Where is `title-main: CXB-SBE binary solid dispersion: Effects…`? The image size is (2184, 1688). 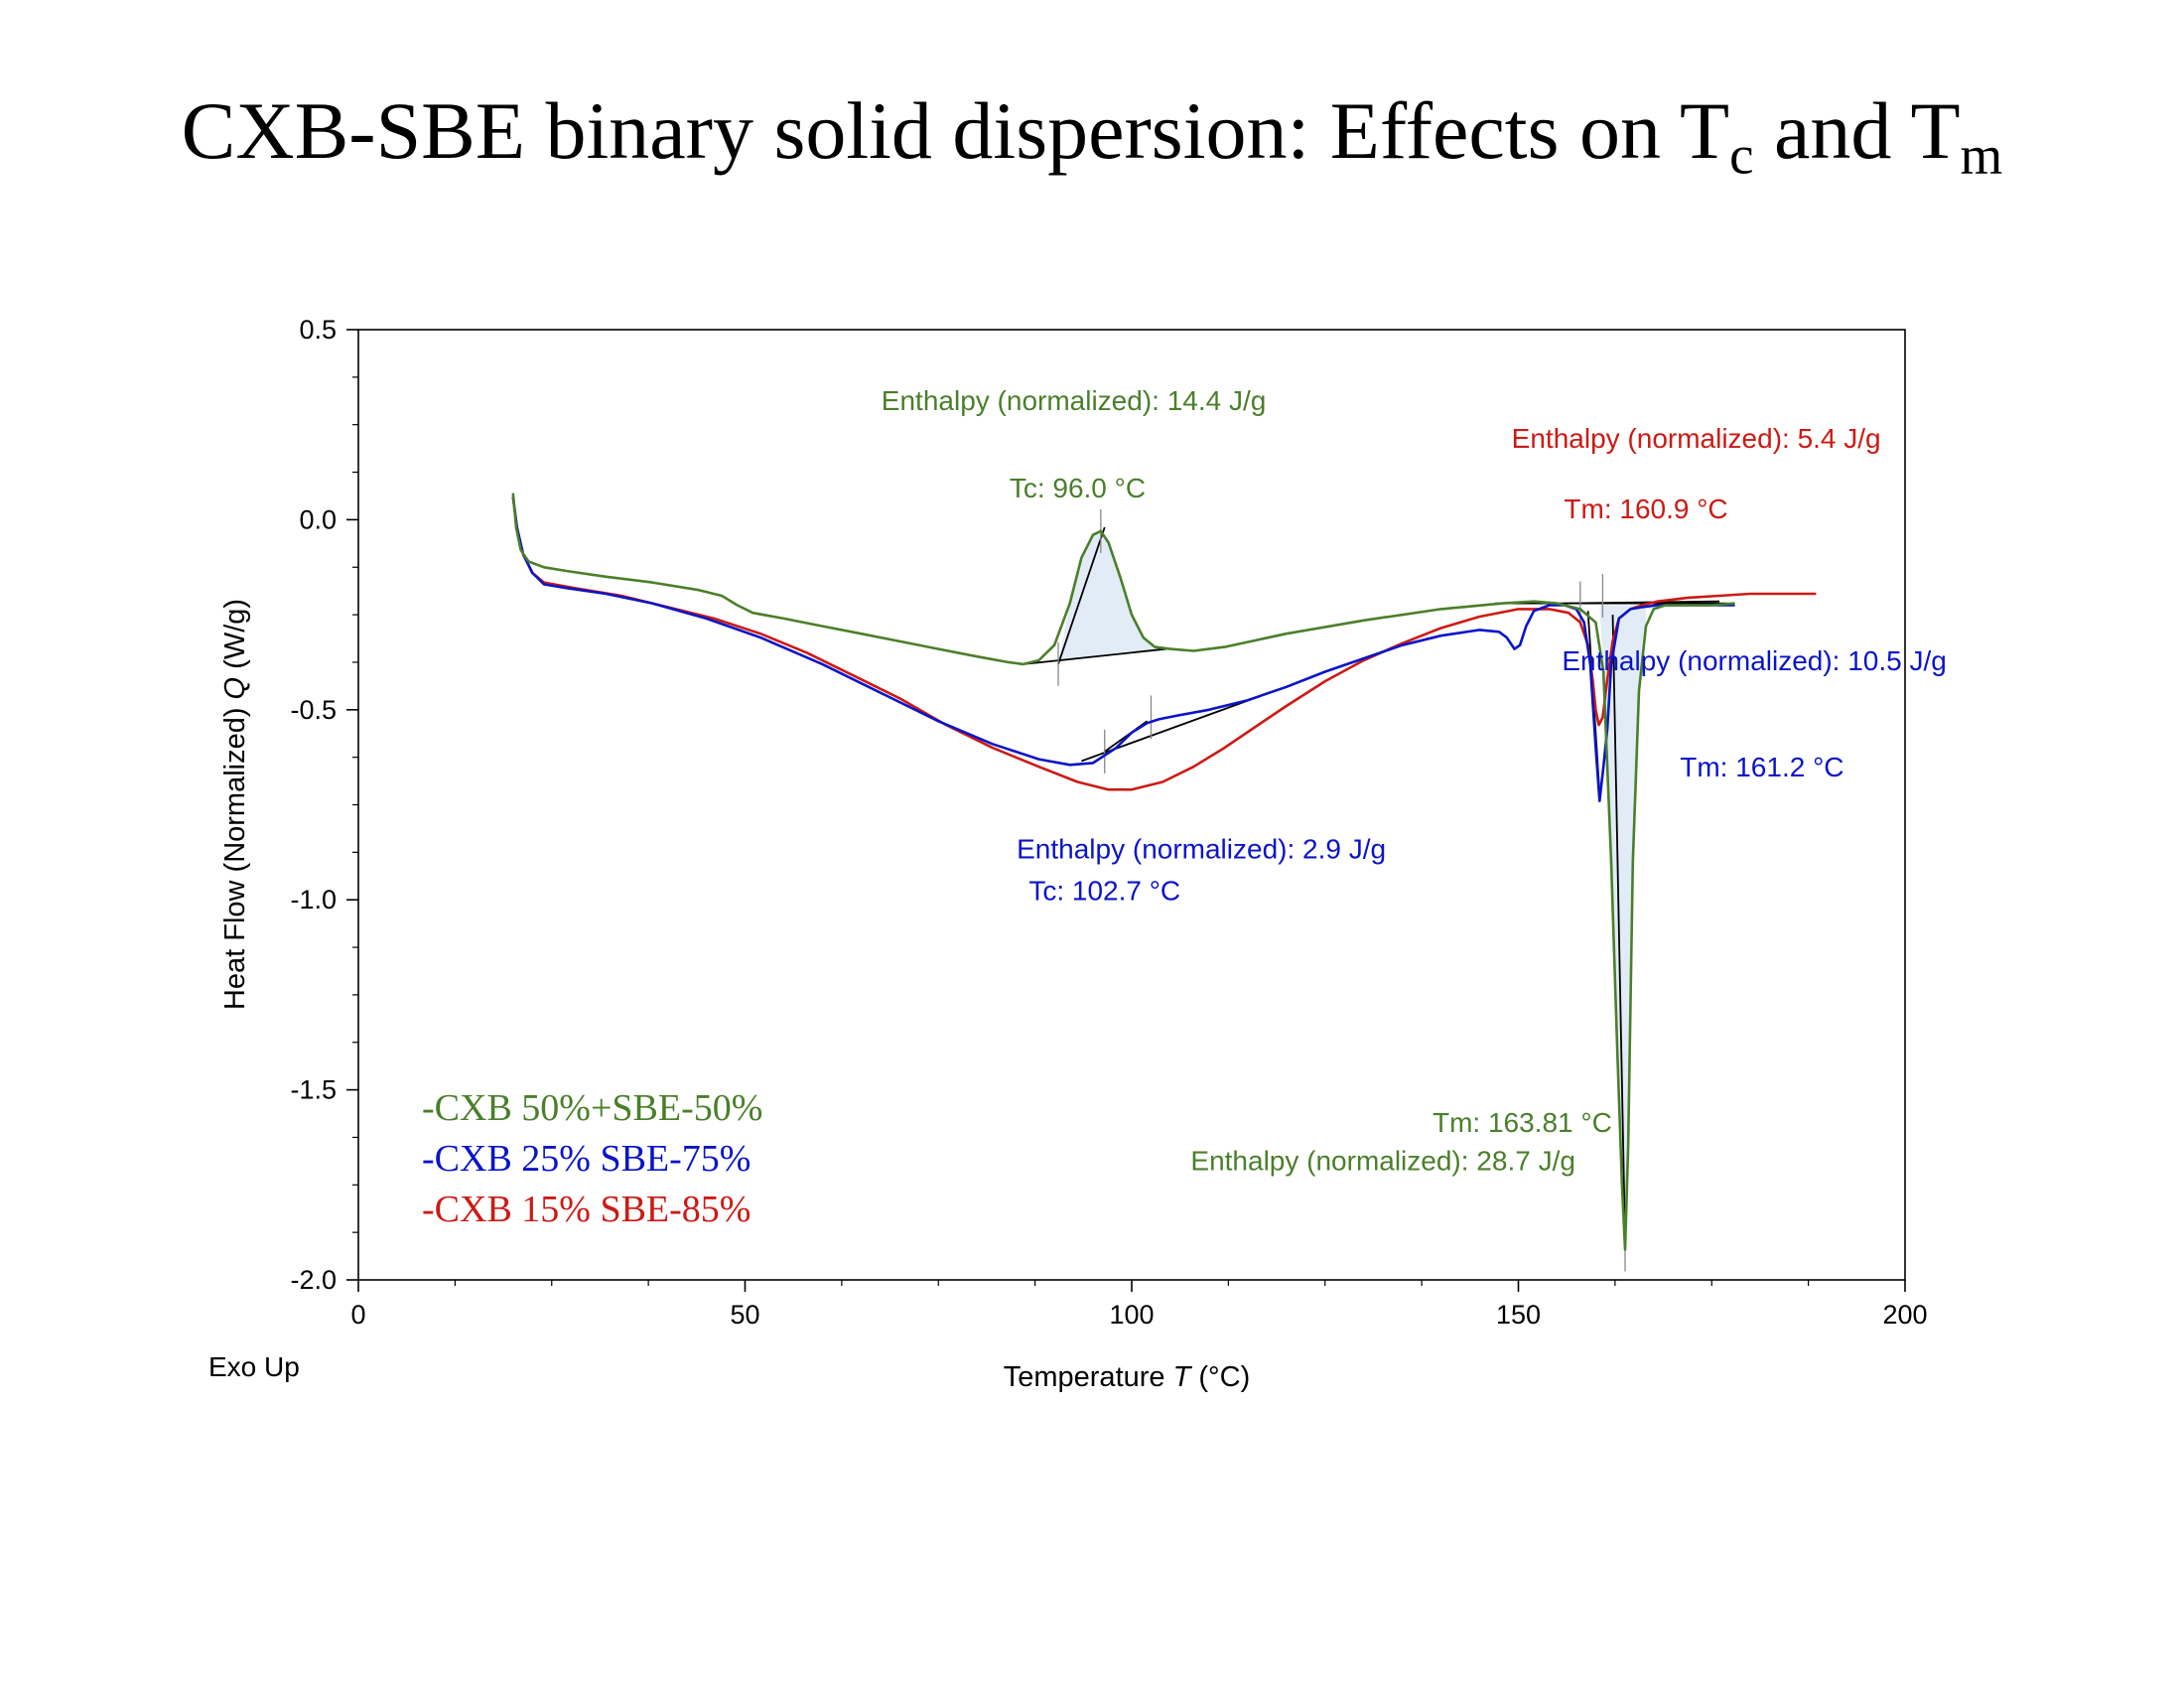 title-main: CXB-SBE binary solid dispersion: Effects… is located at coordinates (955, 130).